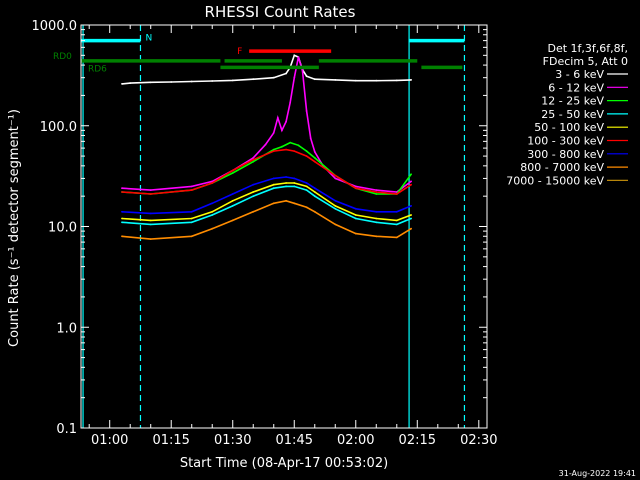 The height and width of the screenshot is (480, 640). Describe the element at coordinates (565, 154) in the screenshot. I see `legend-label-6: 300 - 800 keV` at that location.